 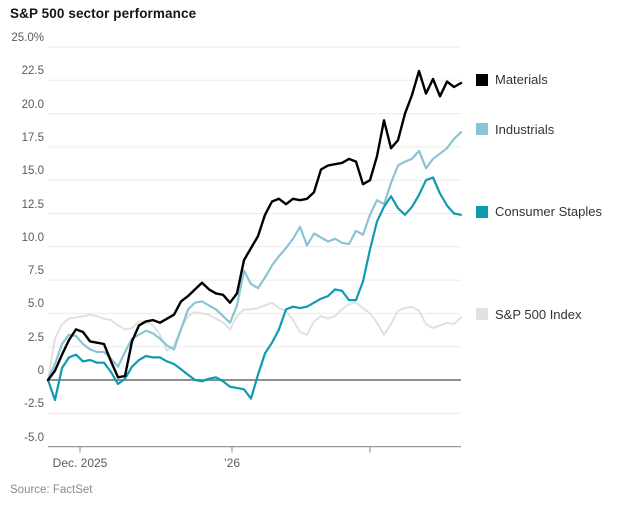 I want to click on y-axis-tick-label: 12.5, so click(x=32, y=204).